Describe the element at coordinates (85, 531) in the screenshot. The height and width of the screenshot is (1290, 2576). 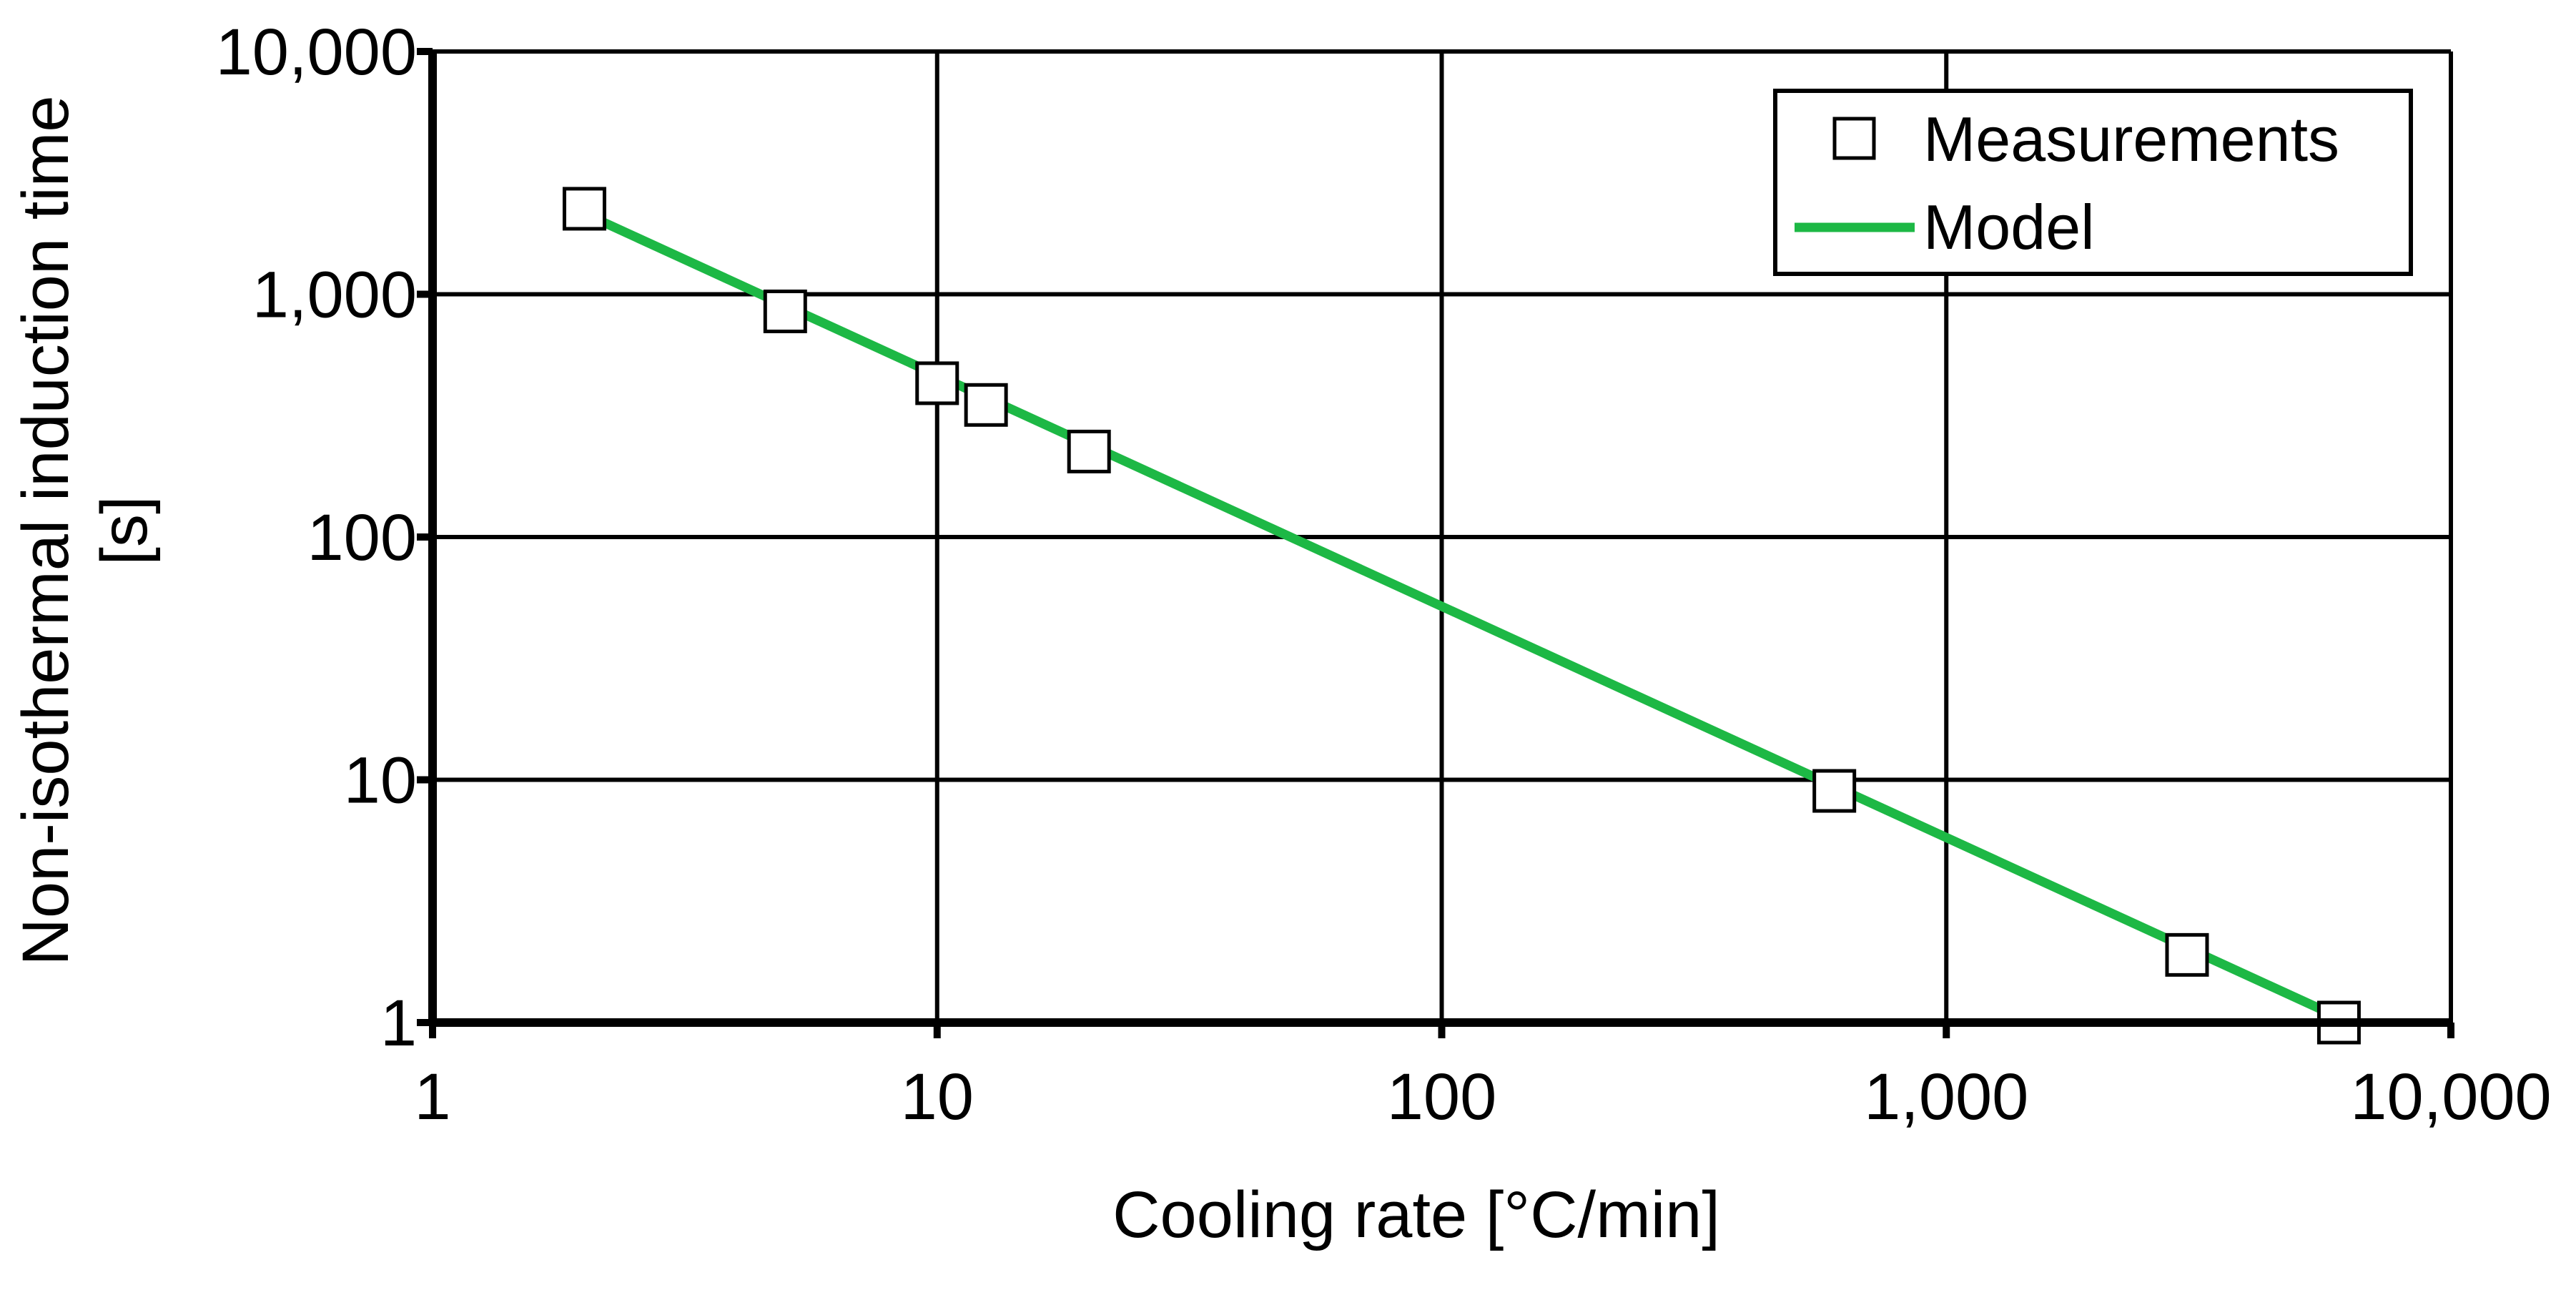
I see `y-axis-title: Non-isothermal induction time [s]` at that location.